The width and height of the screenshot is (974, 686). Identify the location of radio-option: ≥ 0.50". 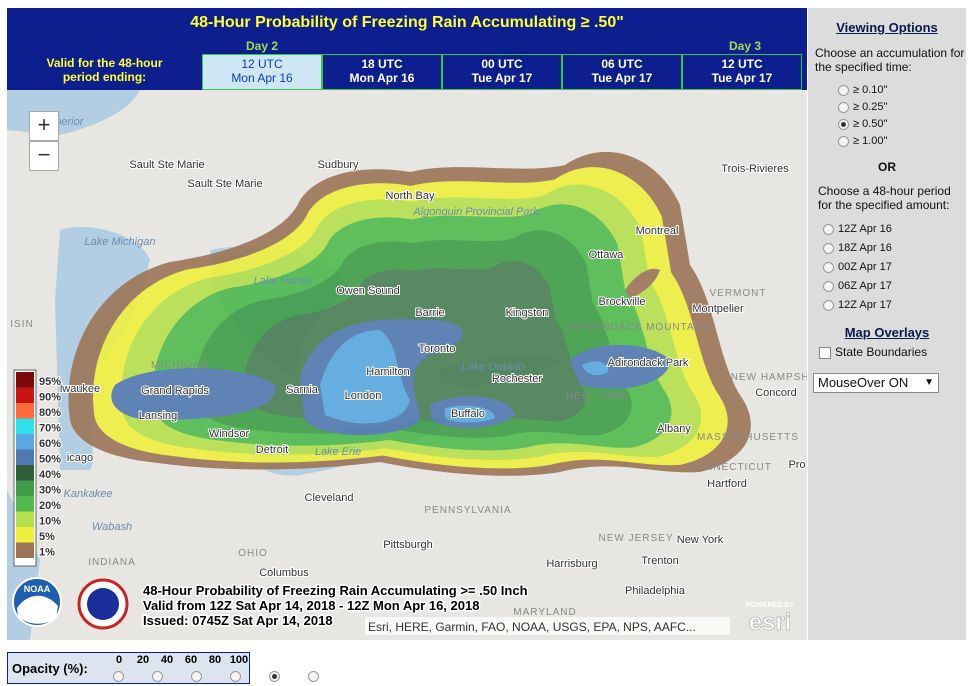
(862, 124).